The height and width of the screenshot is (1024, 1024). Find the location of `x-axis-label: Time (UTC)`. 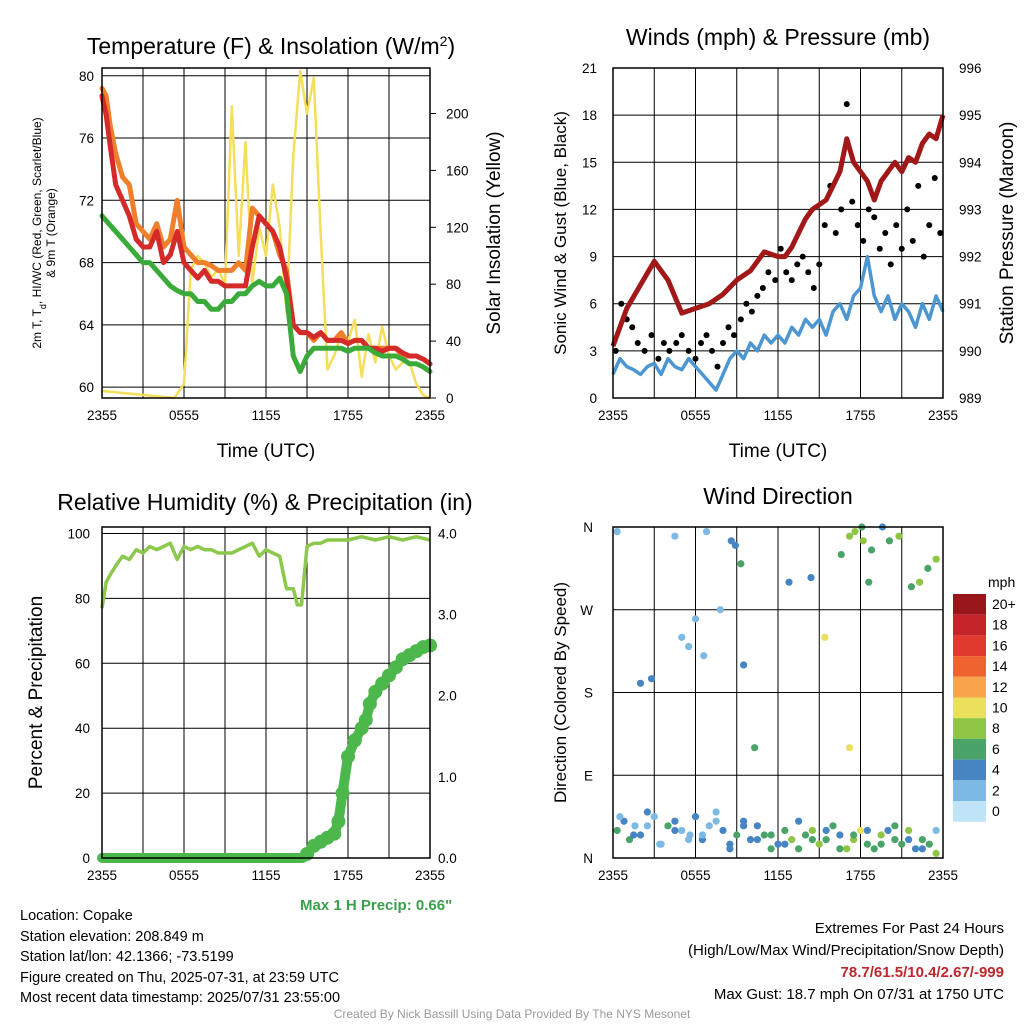

x-axis-label: Time (UTC) is located at coordinates (266, 451).